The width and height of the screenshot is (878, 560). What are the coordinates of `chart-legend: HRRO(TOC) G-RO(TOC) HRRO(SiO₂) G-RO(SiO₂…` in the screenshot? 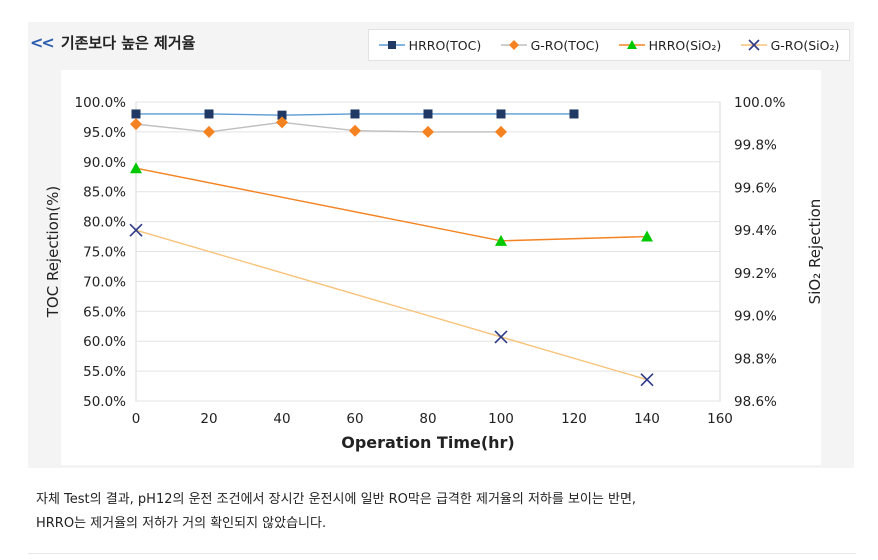 It's located at (609, 45).